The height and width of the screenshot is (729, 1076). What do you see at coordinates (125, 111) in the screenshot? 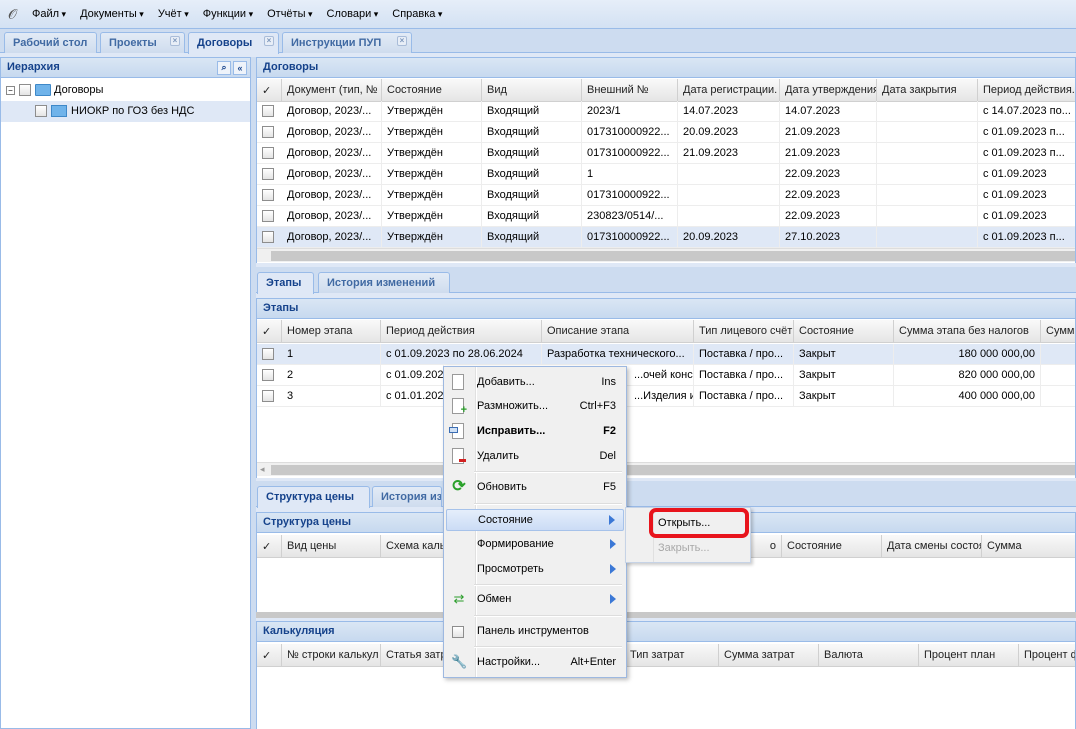
I see `tree-node-child: НИОКР по ГОЗ без НДС` at bounding box center [125, 111].